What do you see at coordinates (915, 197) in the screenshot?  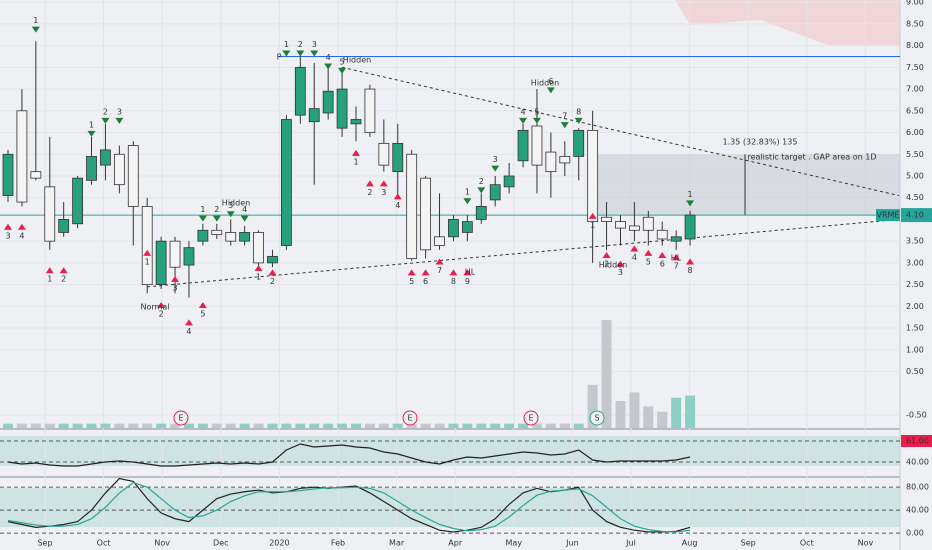 I see `y-tick-label: 4.50` at bounding box center [915, 197].